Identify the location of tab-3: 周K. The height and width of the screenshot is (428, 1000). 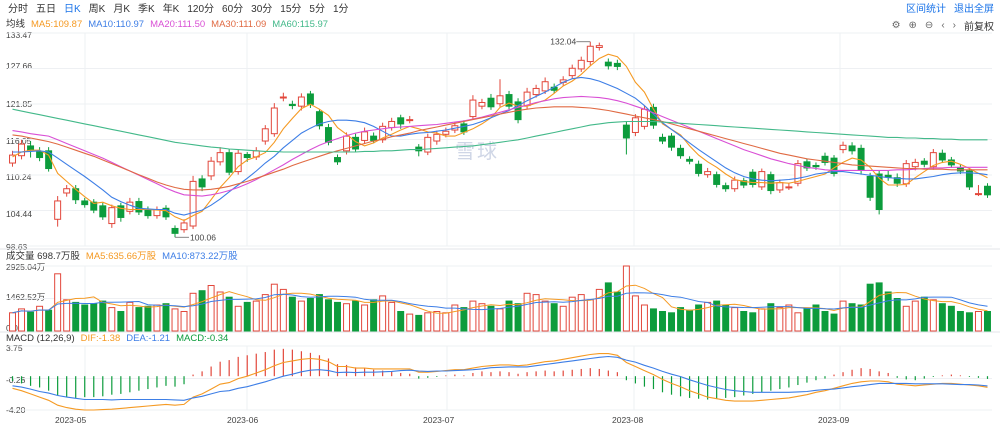
(97, 9).